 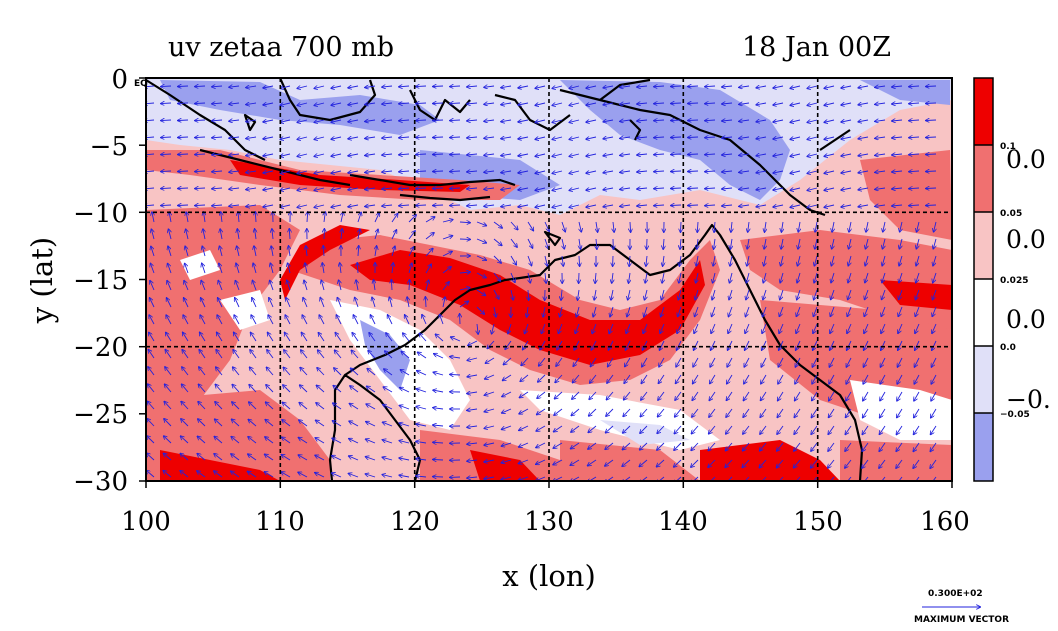 What do you see at coordinates (100, 482) in the screenshot?
I see `y-tick-label: −30` at bounding box center [100, 482].